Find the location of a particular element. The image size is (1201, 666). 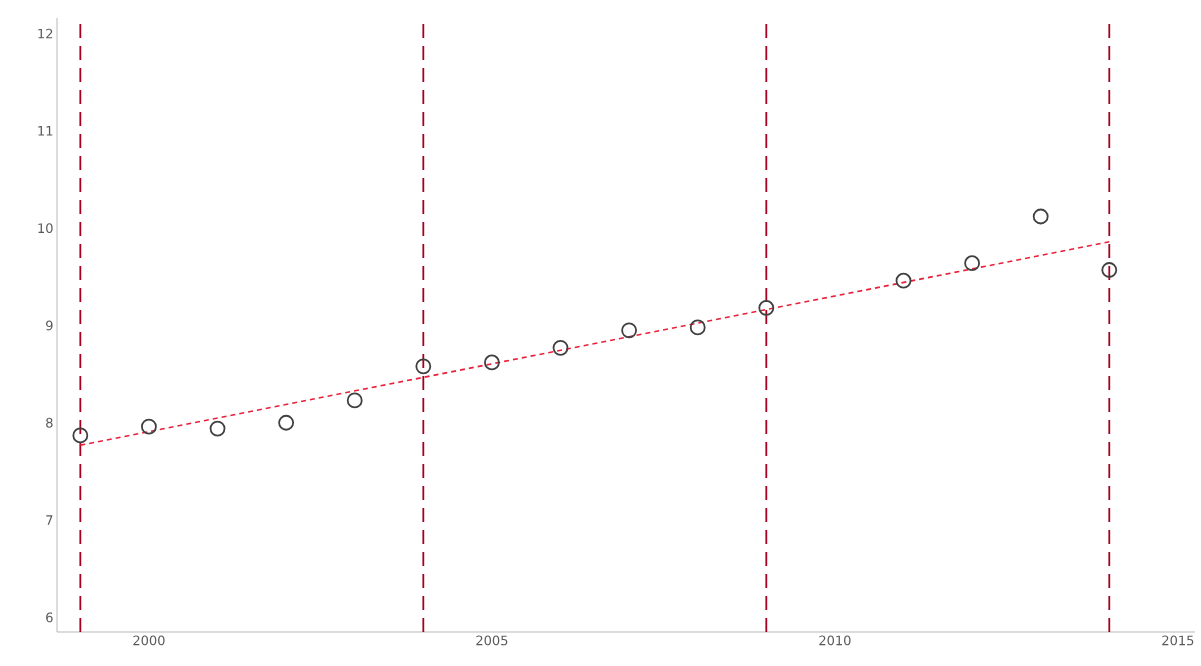

x-tick-label: 2015 is located at coordinates (1178, 640).